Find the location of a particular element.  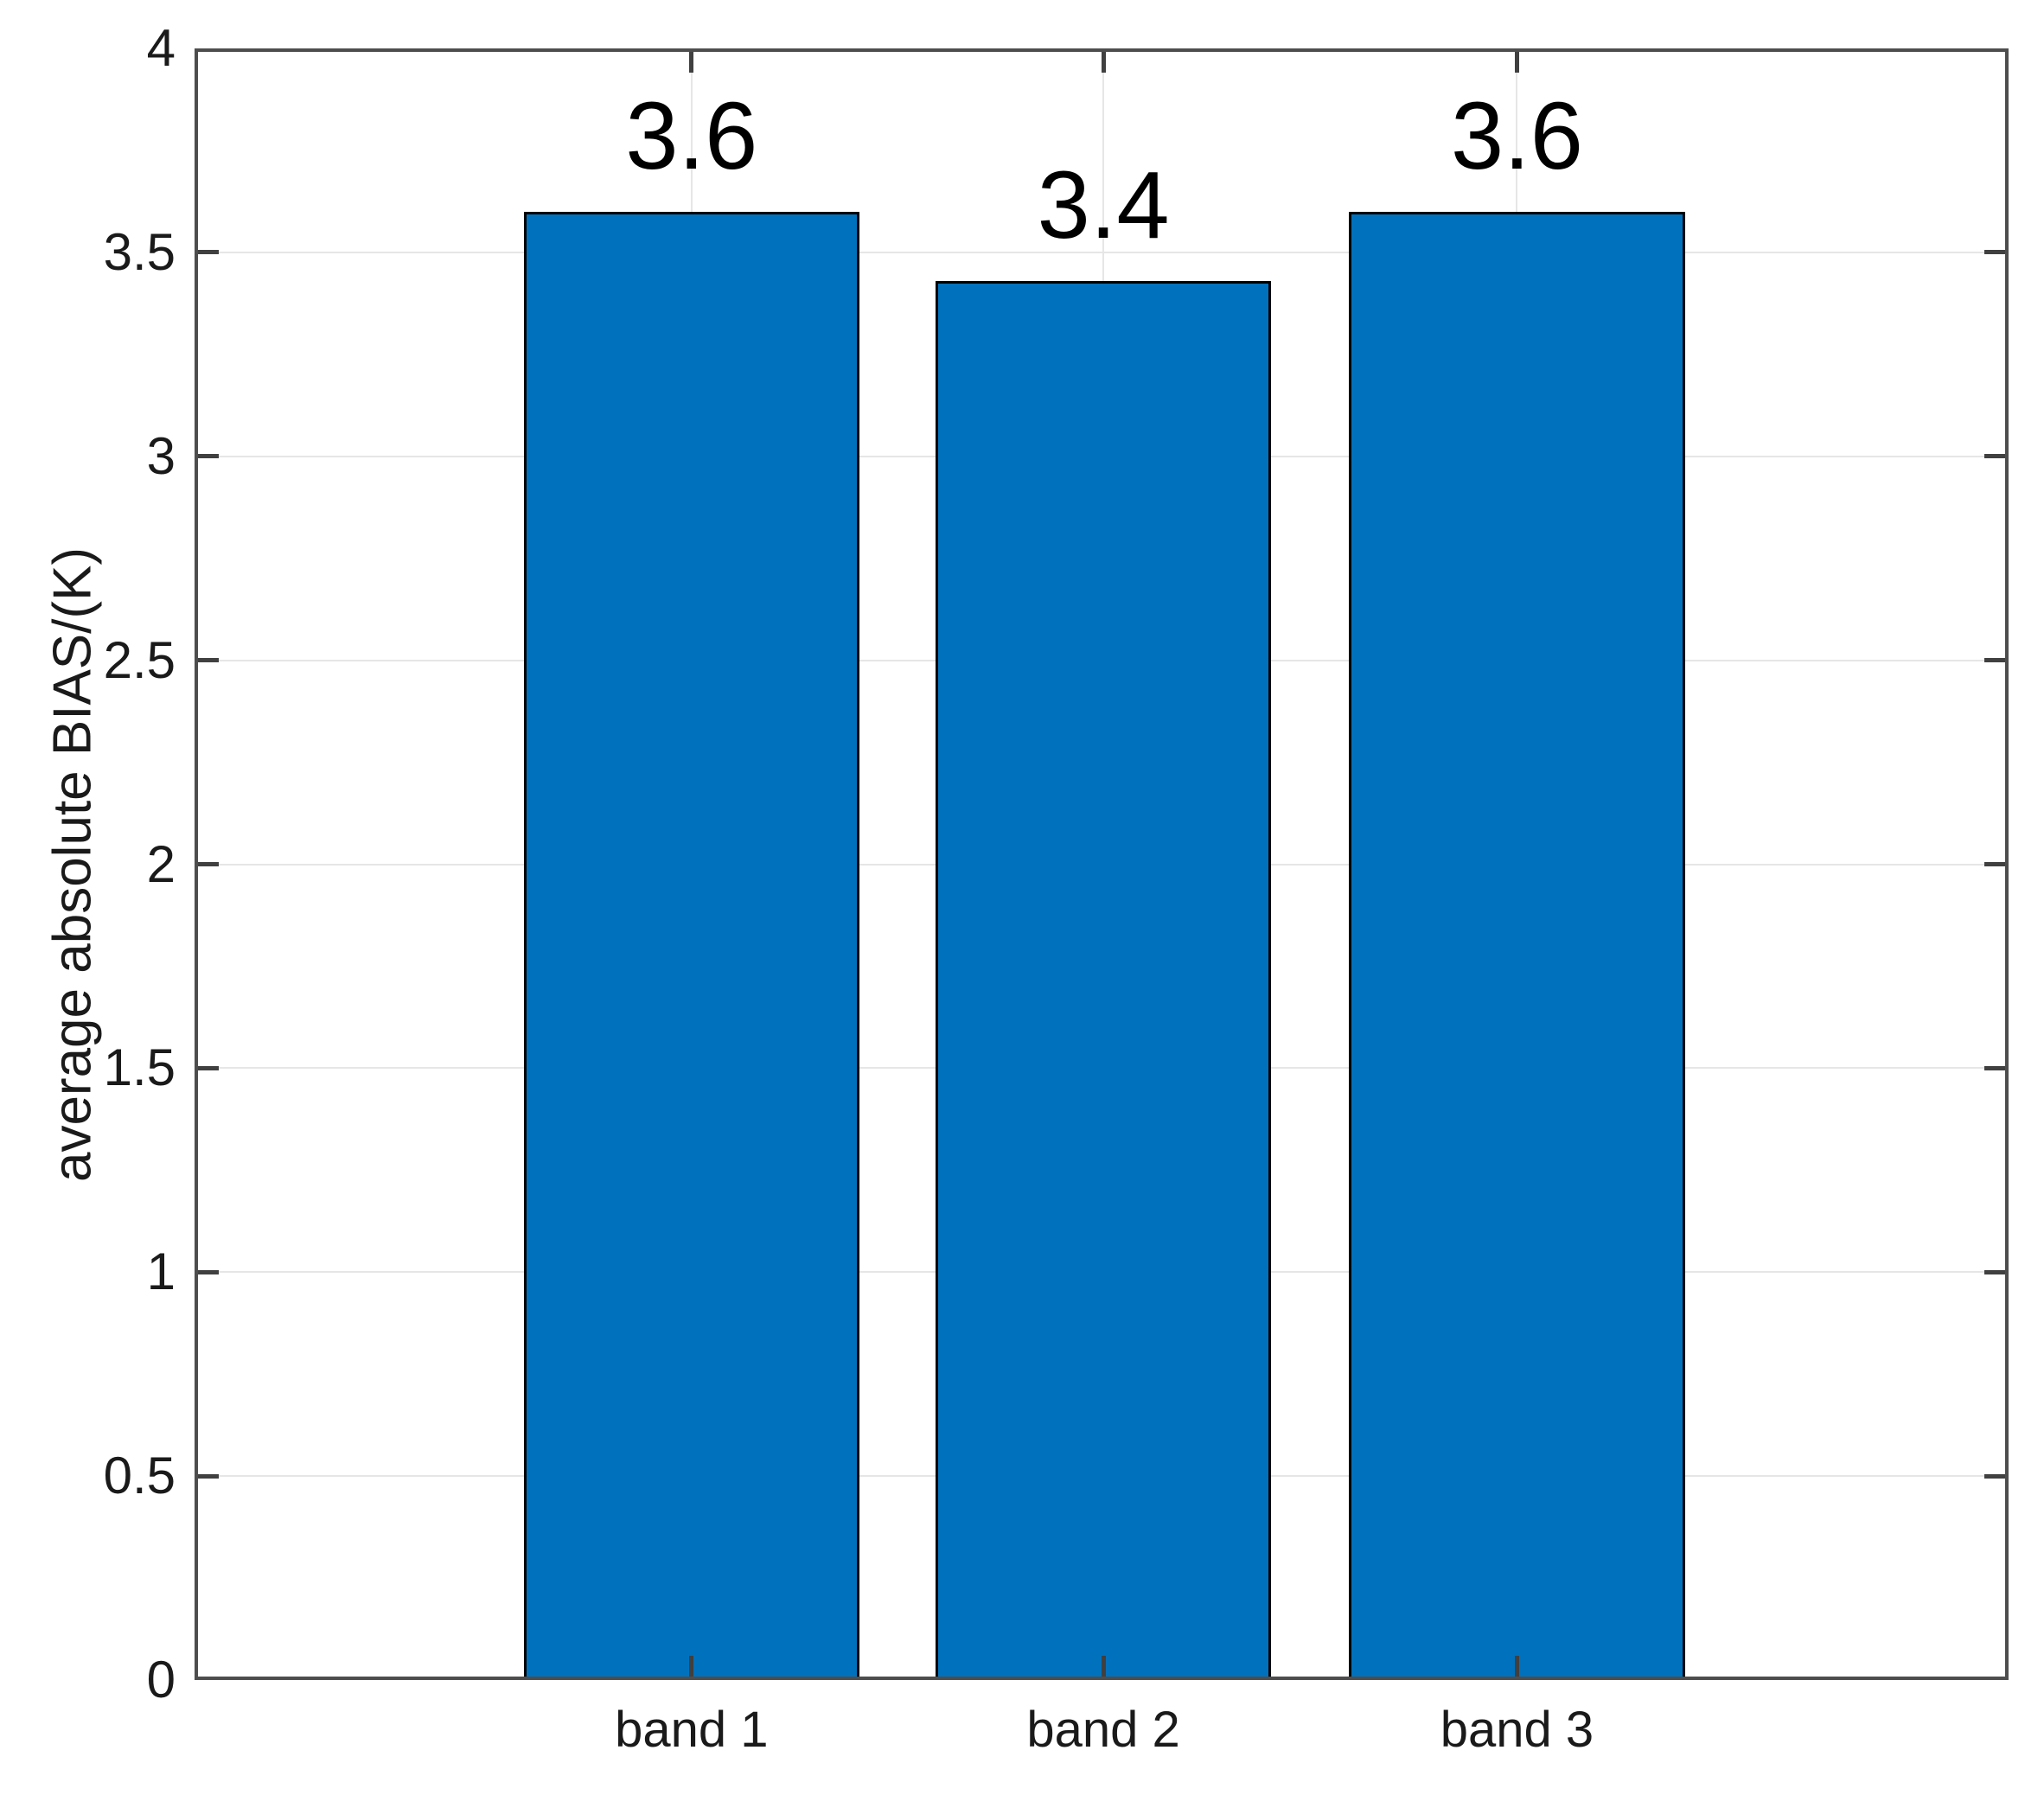

x-tick-label: band 1 is located at coordinates (692, 1730).